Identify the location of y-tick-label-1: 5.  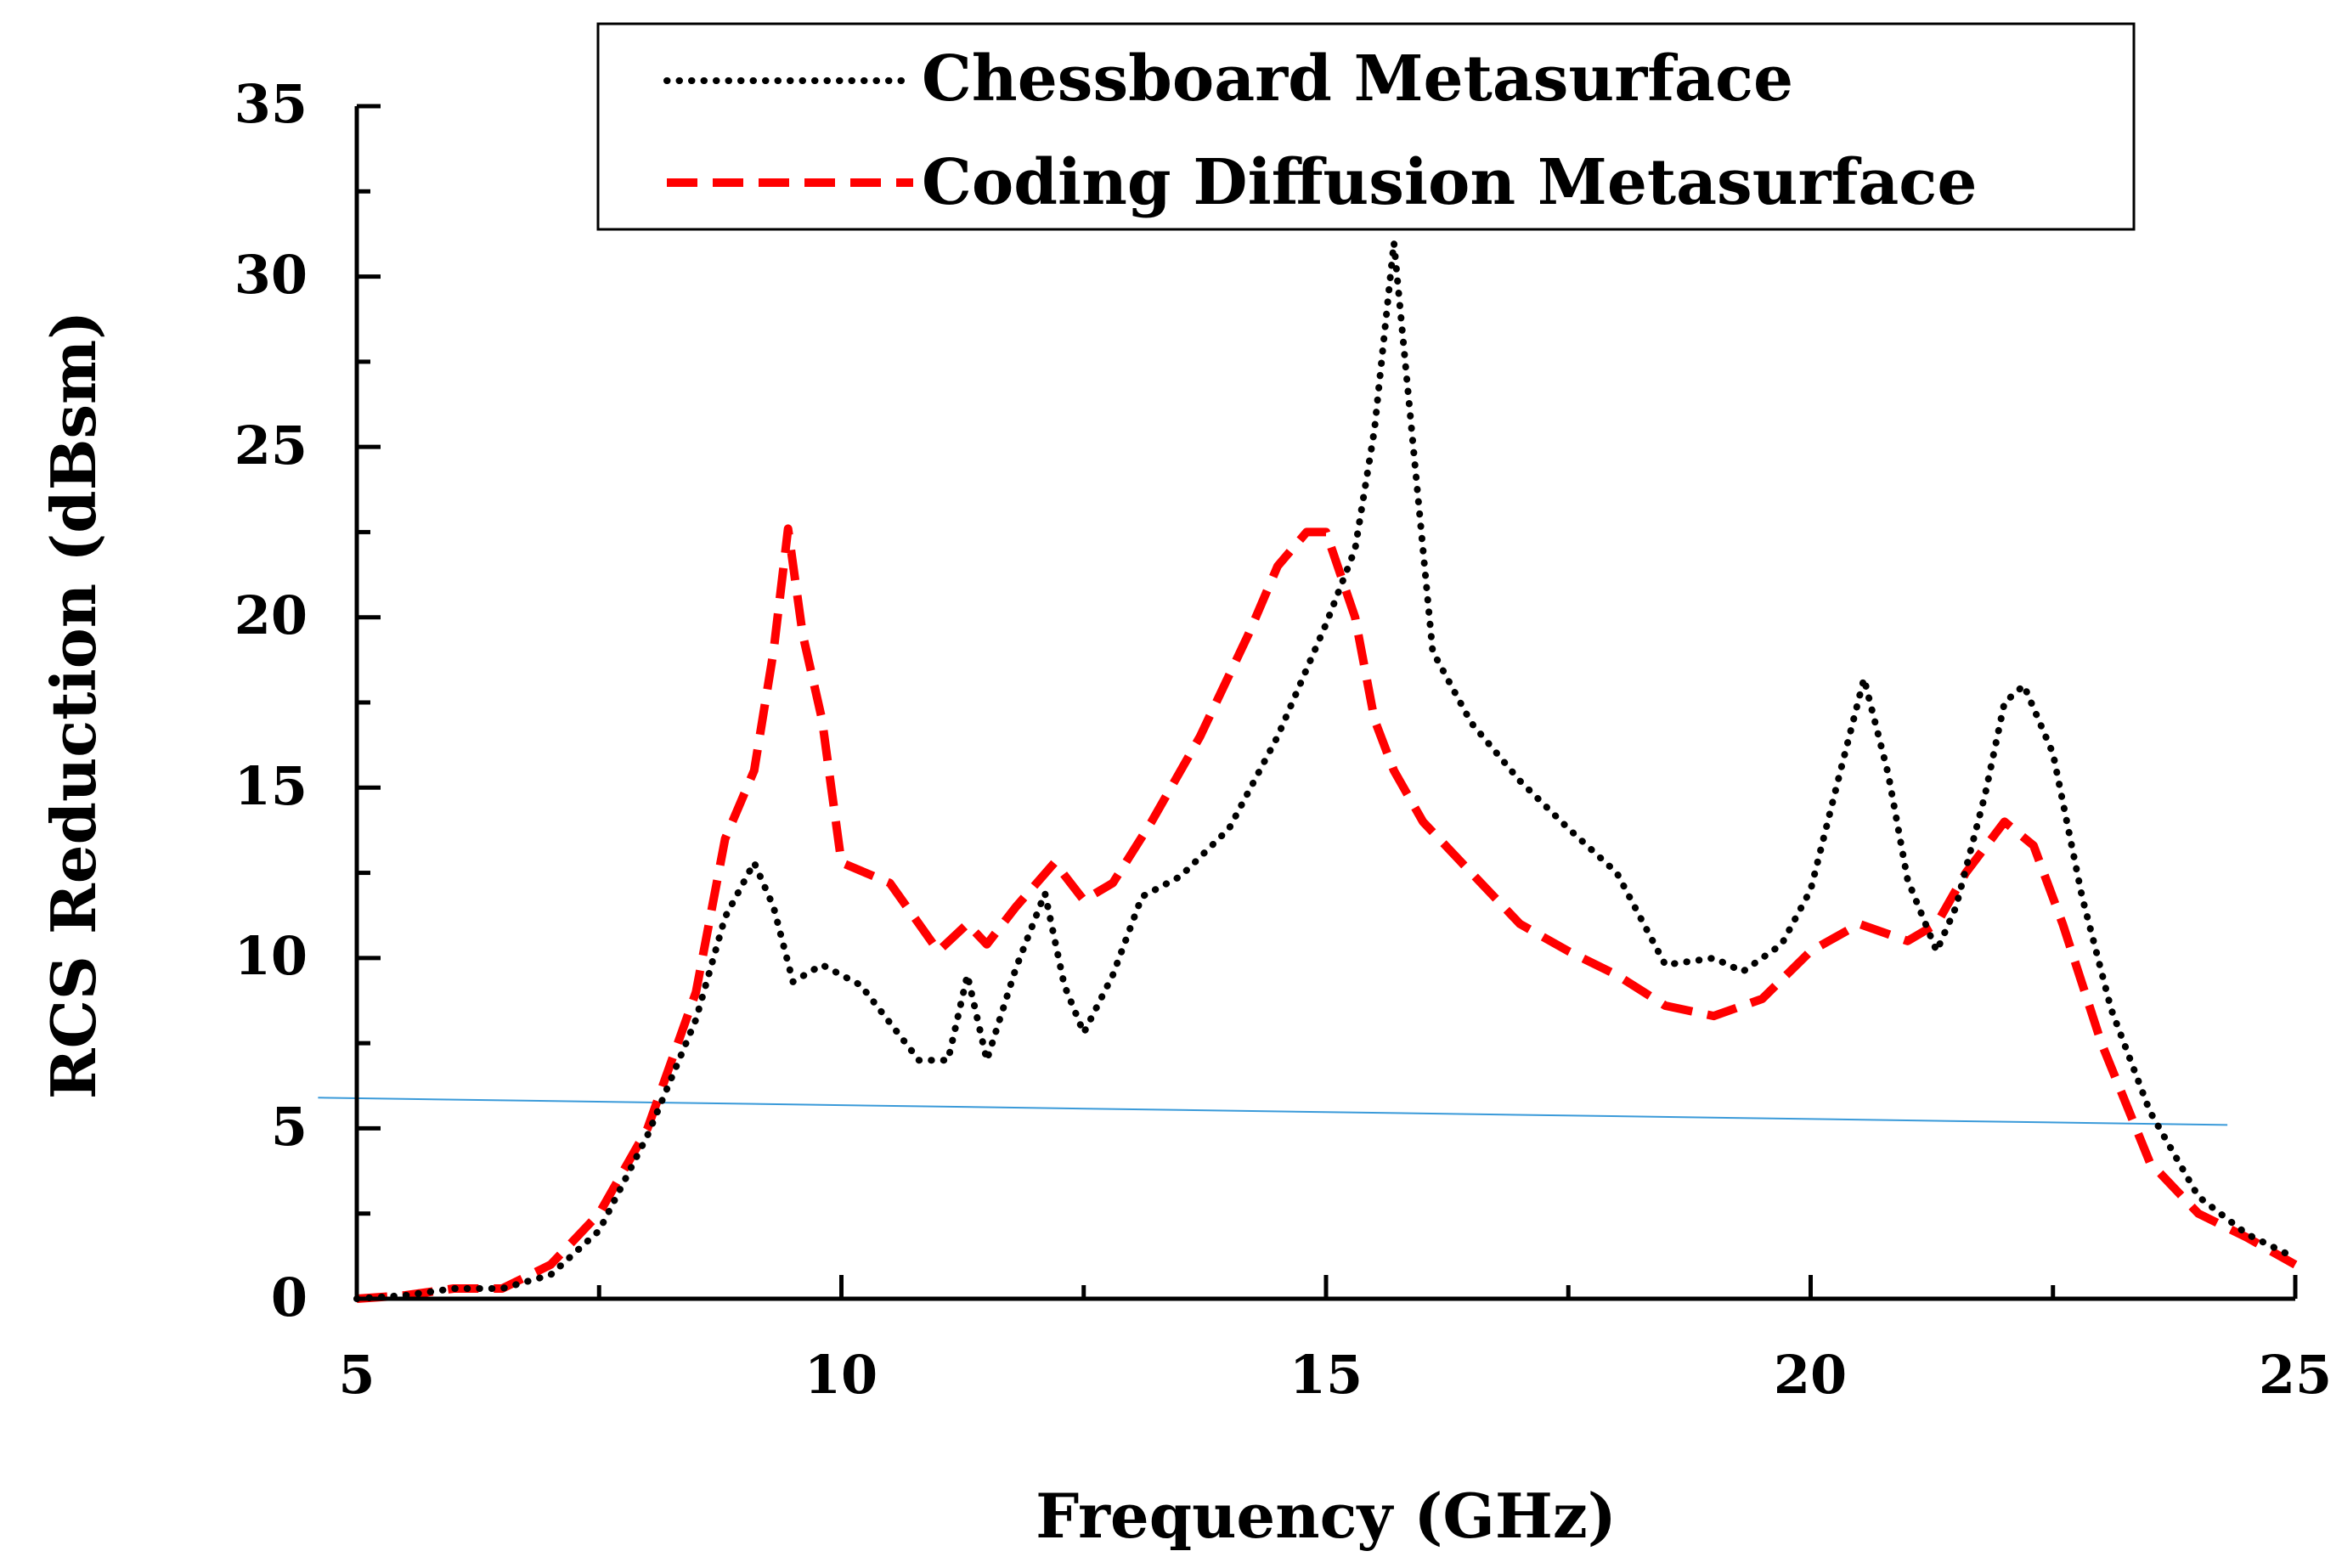
(289, 1127).